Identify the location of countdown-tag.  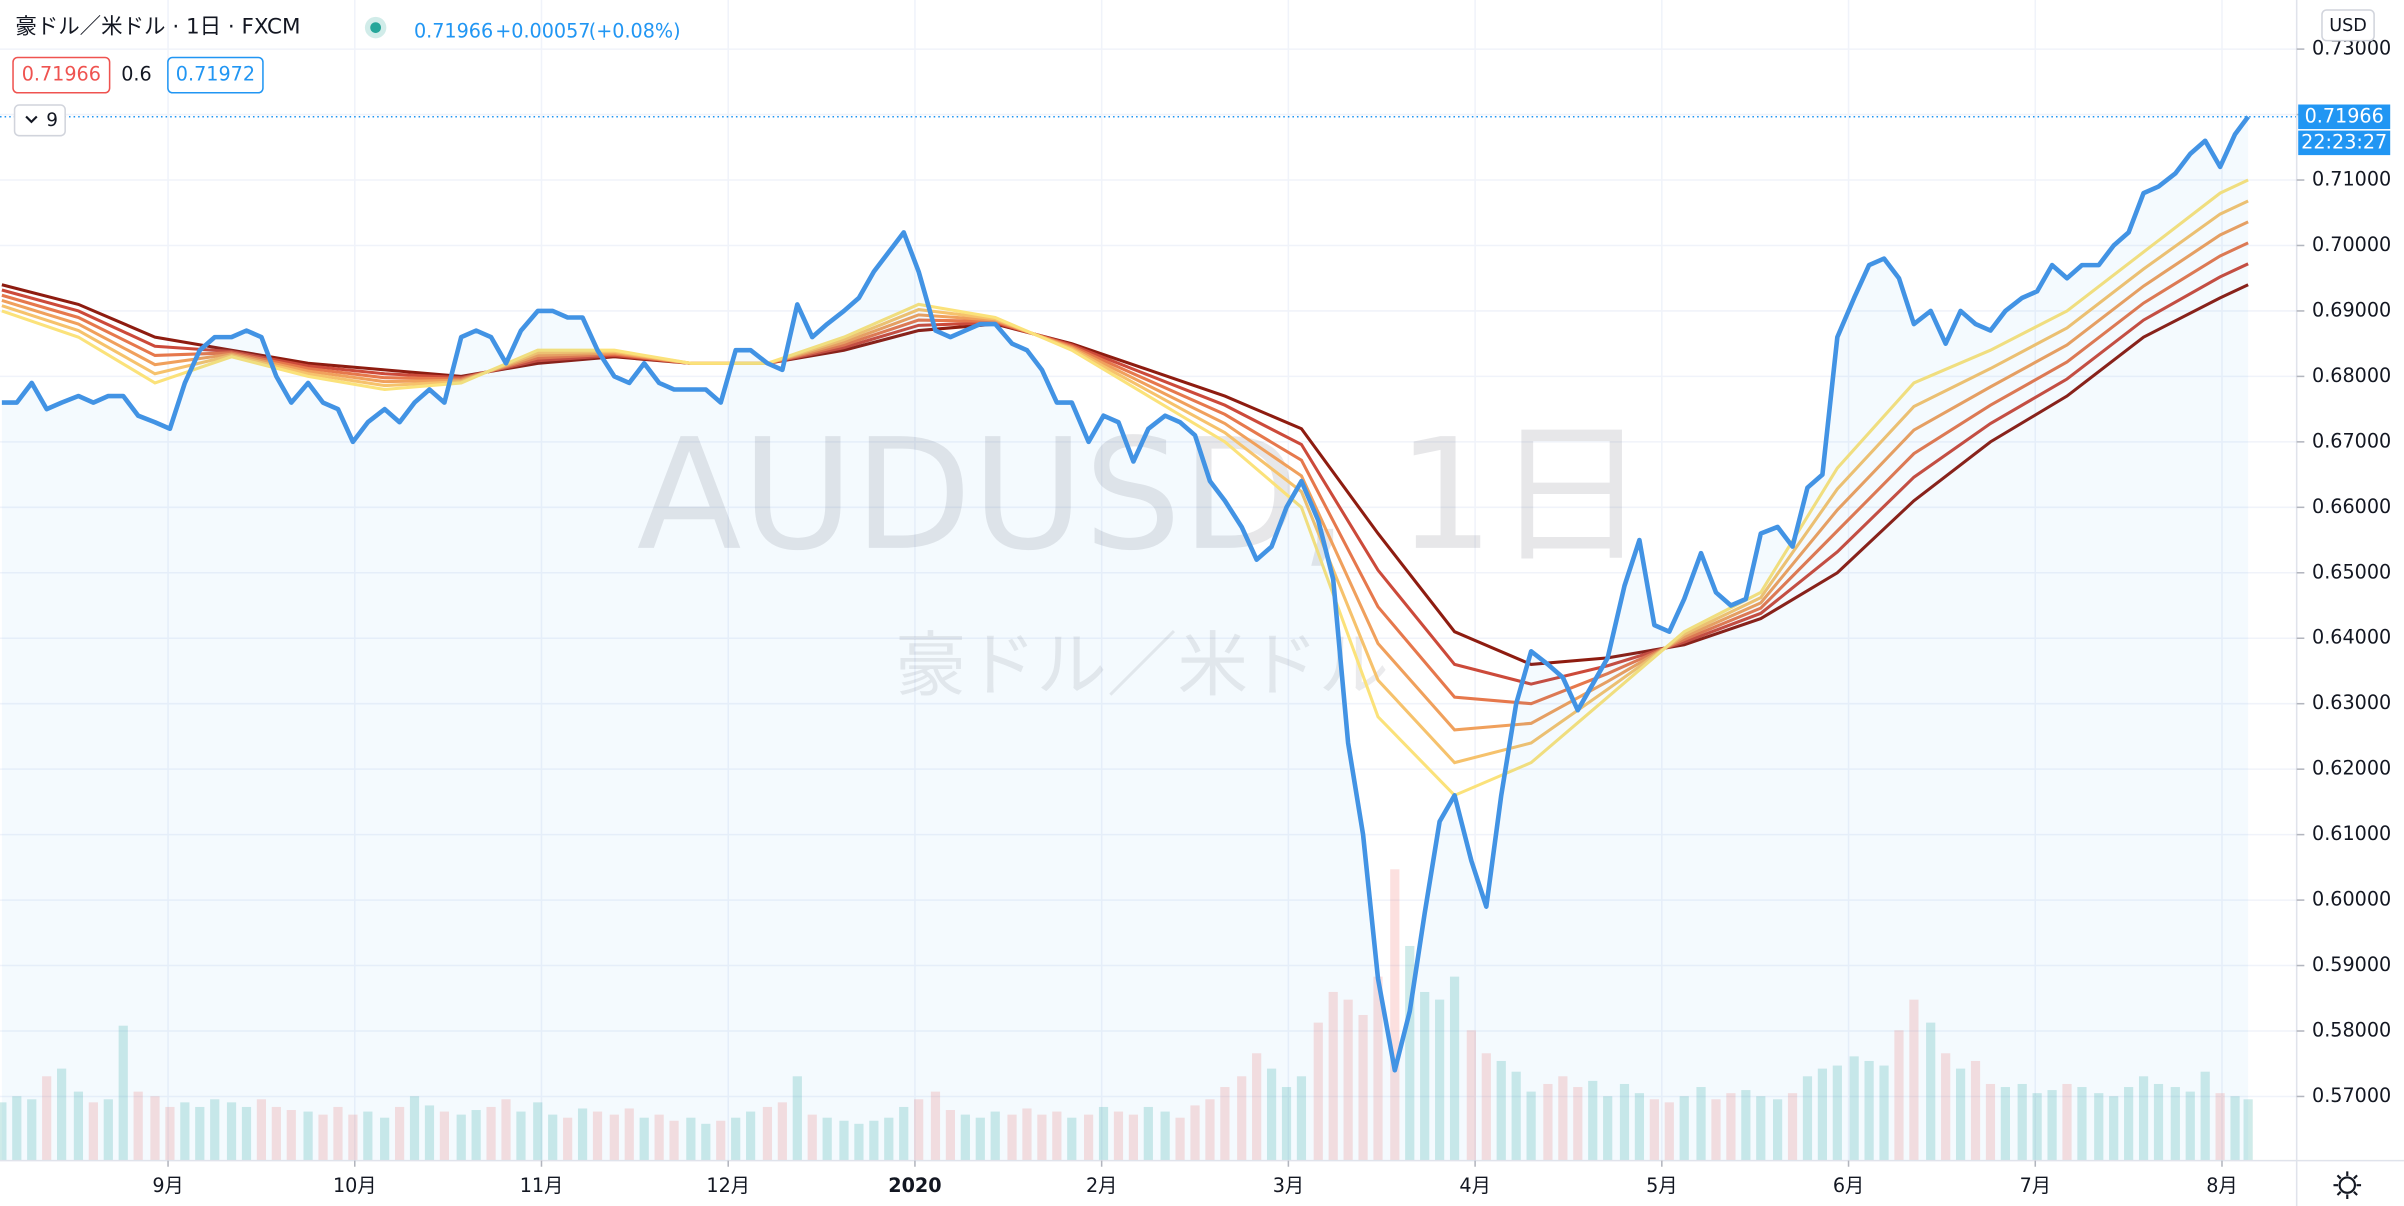
(2344, 143).